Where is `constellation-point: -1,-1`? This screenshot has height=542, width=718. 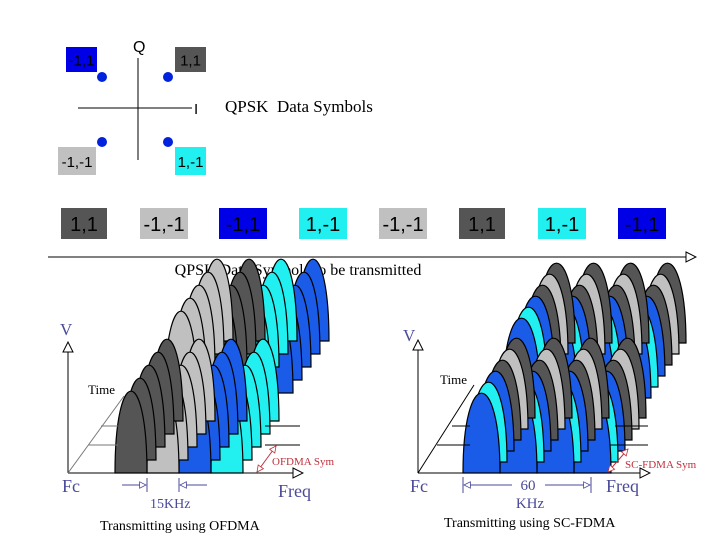
constellation-point: -1,-1 is located at coordinates (82, 156).